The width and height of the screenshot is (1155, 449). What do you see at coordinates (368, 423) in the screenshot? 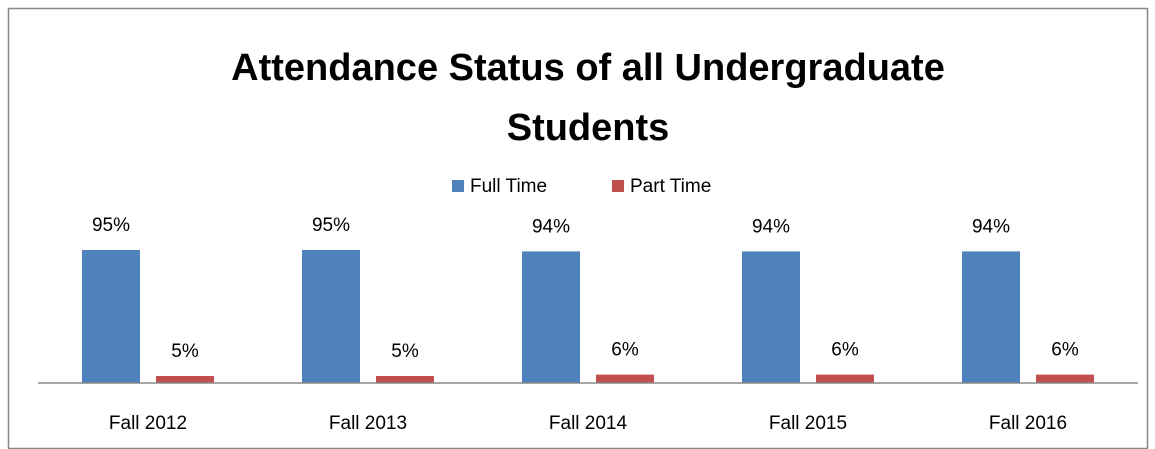
I see `x-tick-label: Fall 2013` at bounding box center [368, 423].